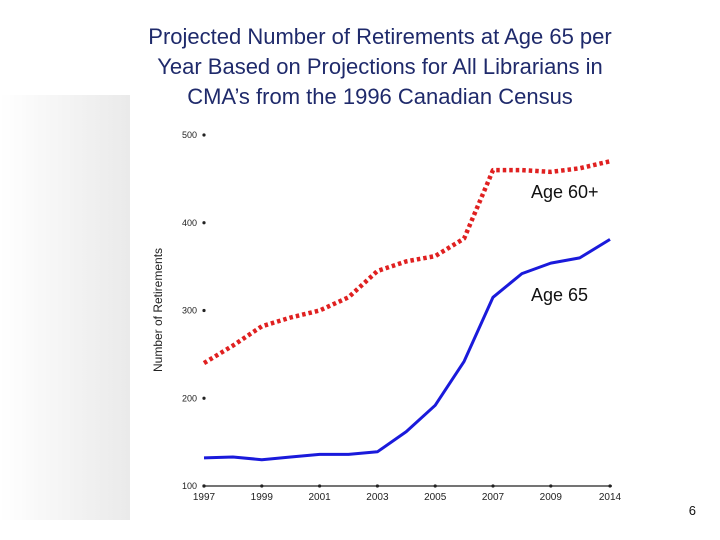 The height and width of the screenshot is (540, 720). Describe the element at coordinates (262, 497) in the screenshot. I see `x-tick-label: 1999` at that location.